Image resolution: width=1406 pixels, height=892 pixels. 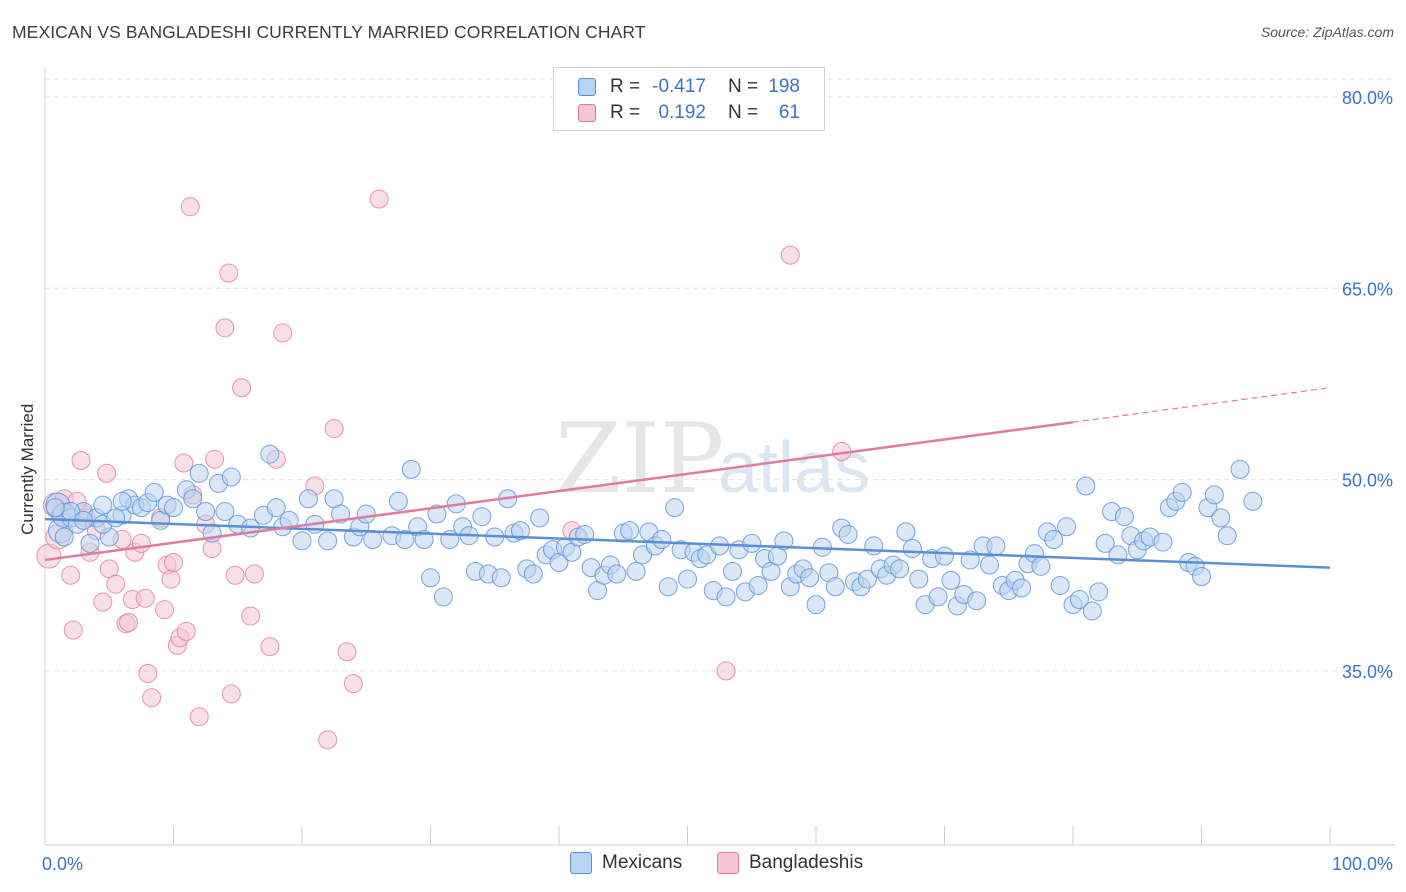 I want to click on n-label: N =, so click(x=743, y=112).